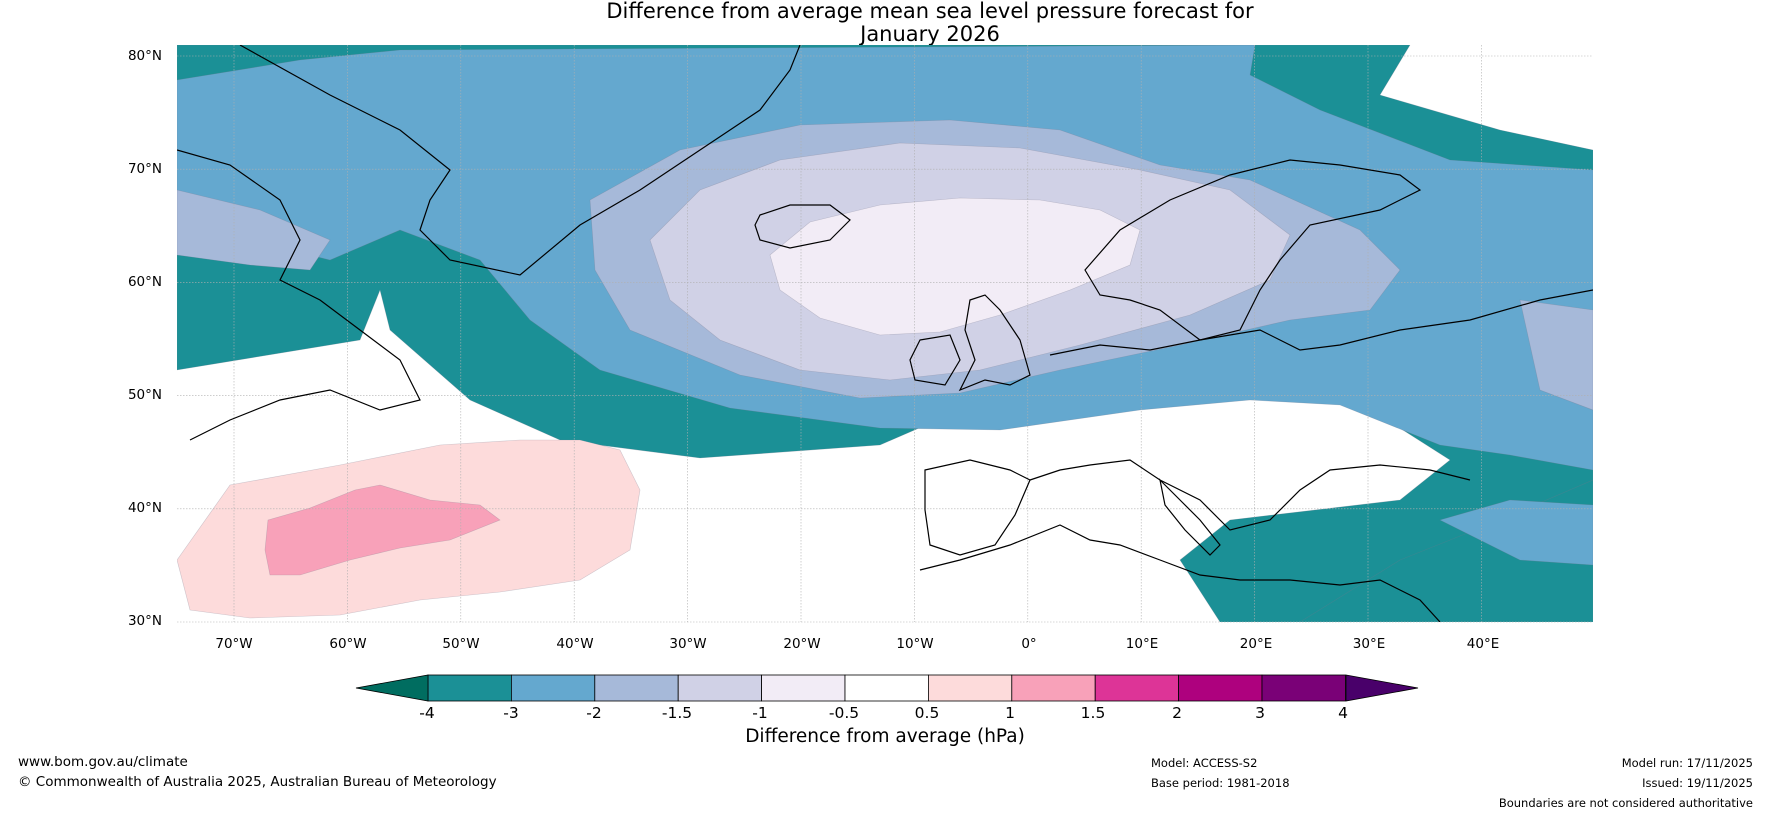  Describe the element at coordinates (1010, 713) in the screenshot. I see `colorbar-tick: 1` at that location.